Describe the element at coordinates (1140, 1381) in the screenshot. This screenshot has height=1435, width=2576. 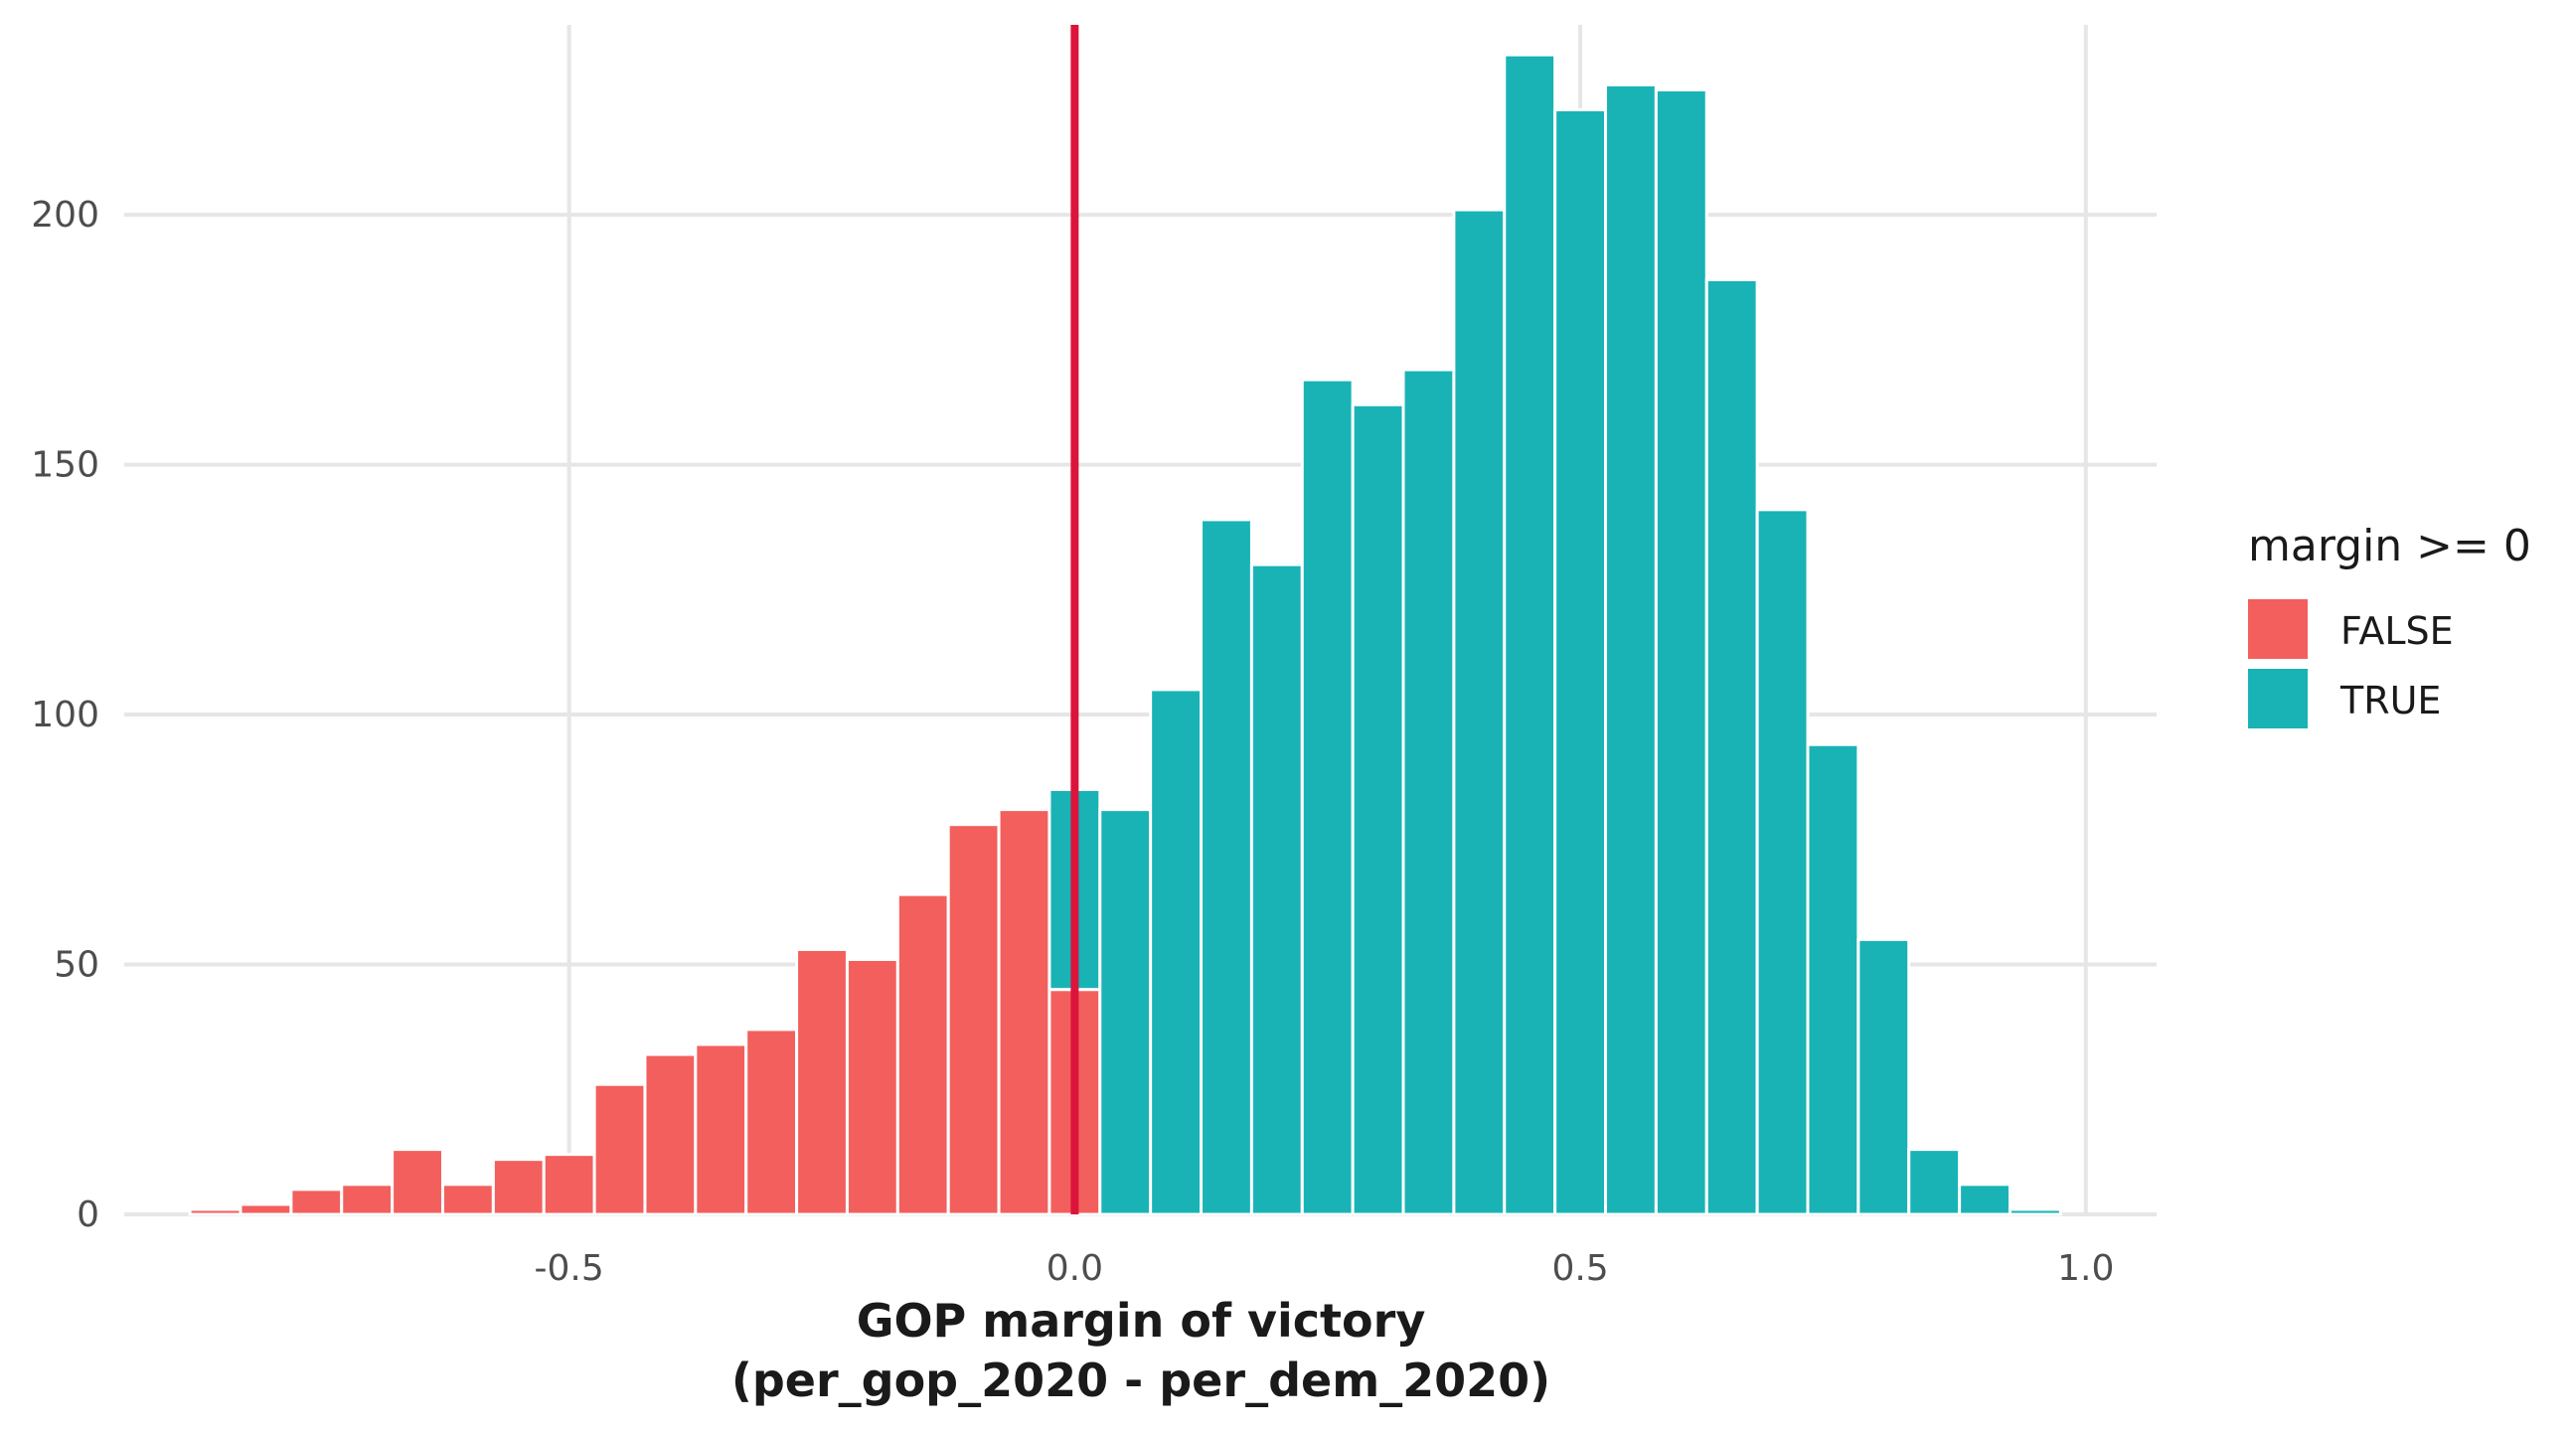
I see `x-axis-title-line2: (per_gop_2020 - per_dem_2020)` at that location.